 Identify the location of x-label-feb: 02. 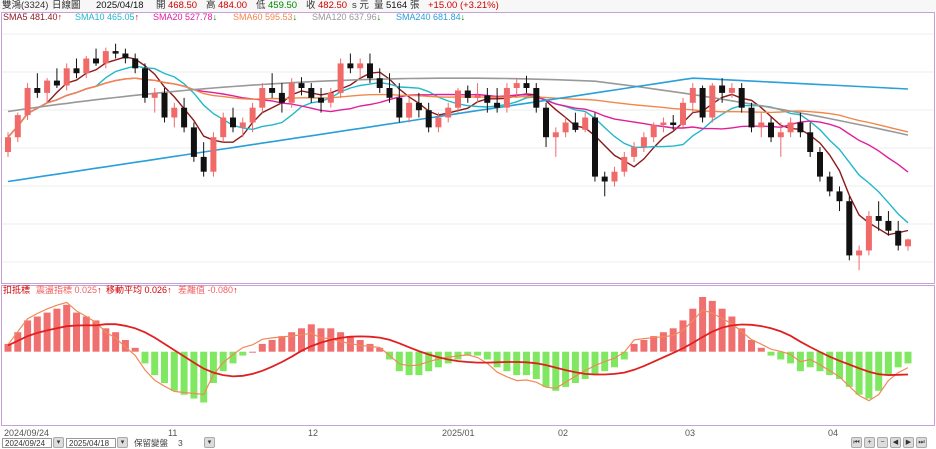
(563, 433).